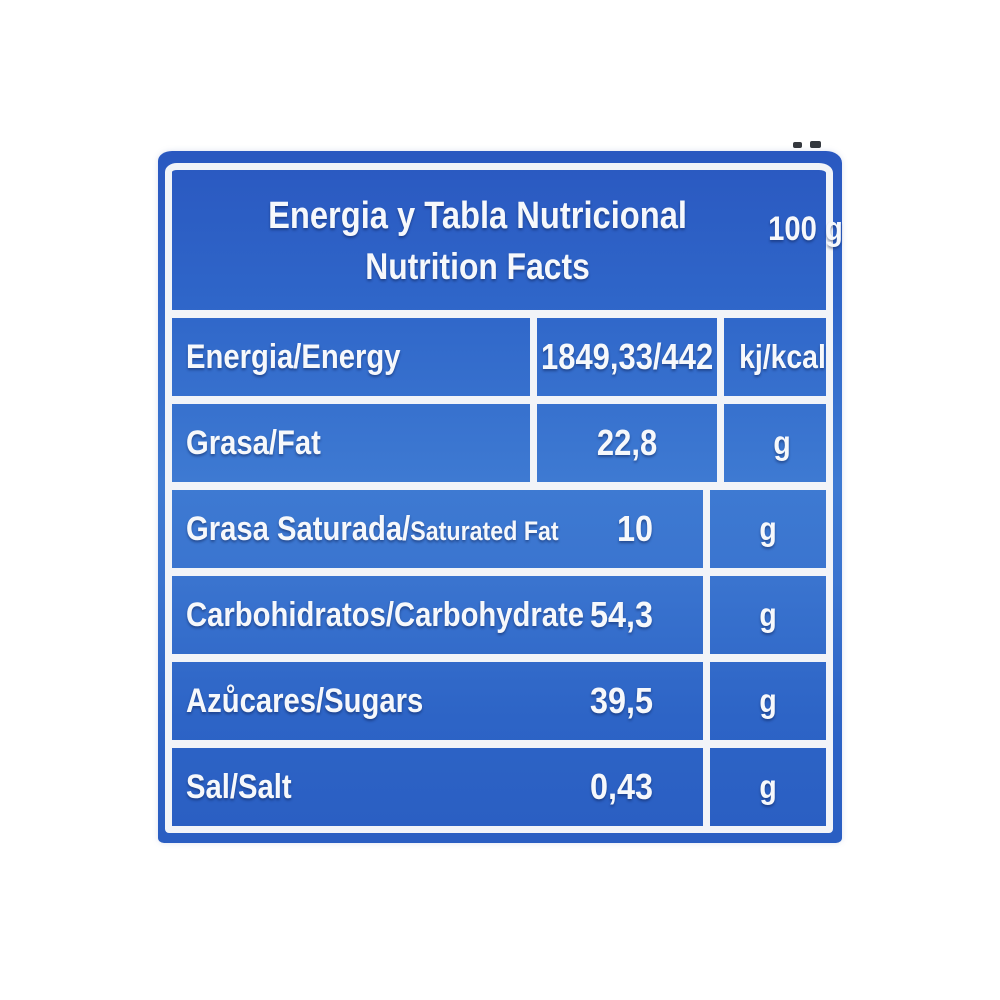 This screenshot has height=1000, width=1000. What do you see at coordinates (621, 700) in the screenshot?
I see `row-value: 39,5` at bounding box center [621, 700].